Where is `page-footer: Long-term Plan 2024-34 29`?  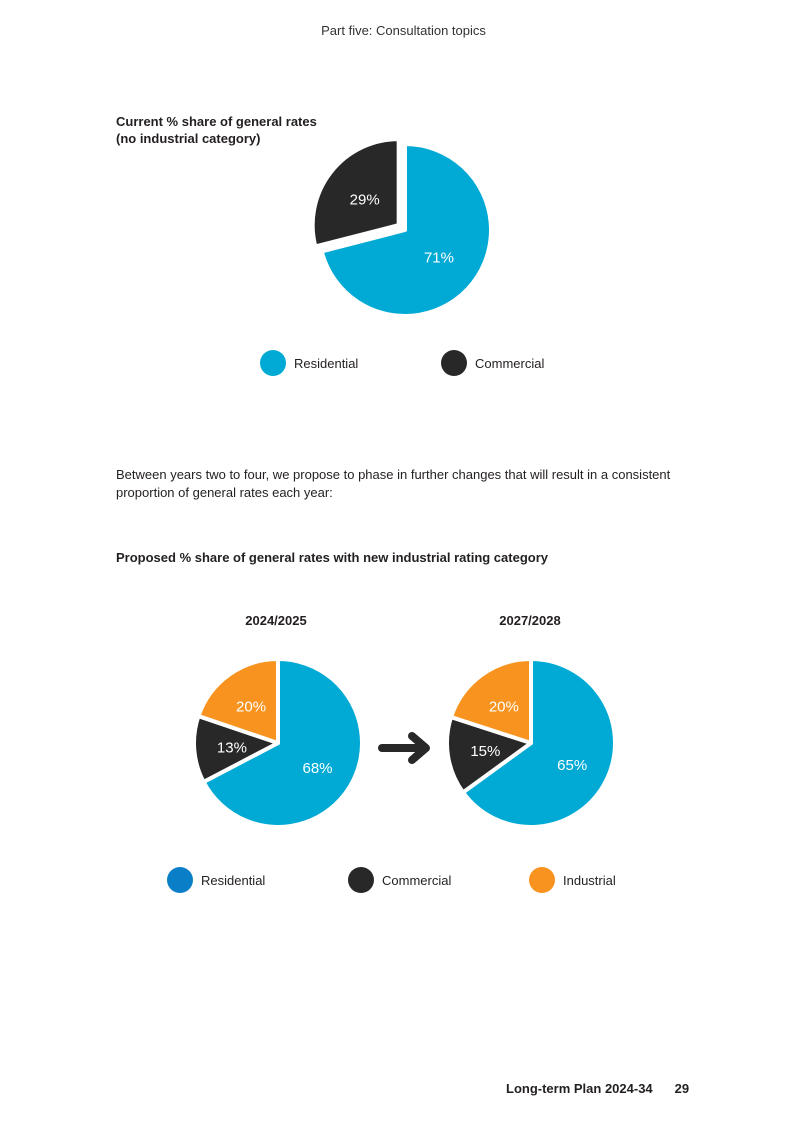
page-footer: Long-term Plan 2024-34 29 is located at coordinates (597, 1088).